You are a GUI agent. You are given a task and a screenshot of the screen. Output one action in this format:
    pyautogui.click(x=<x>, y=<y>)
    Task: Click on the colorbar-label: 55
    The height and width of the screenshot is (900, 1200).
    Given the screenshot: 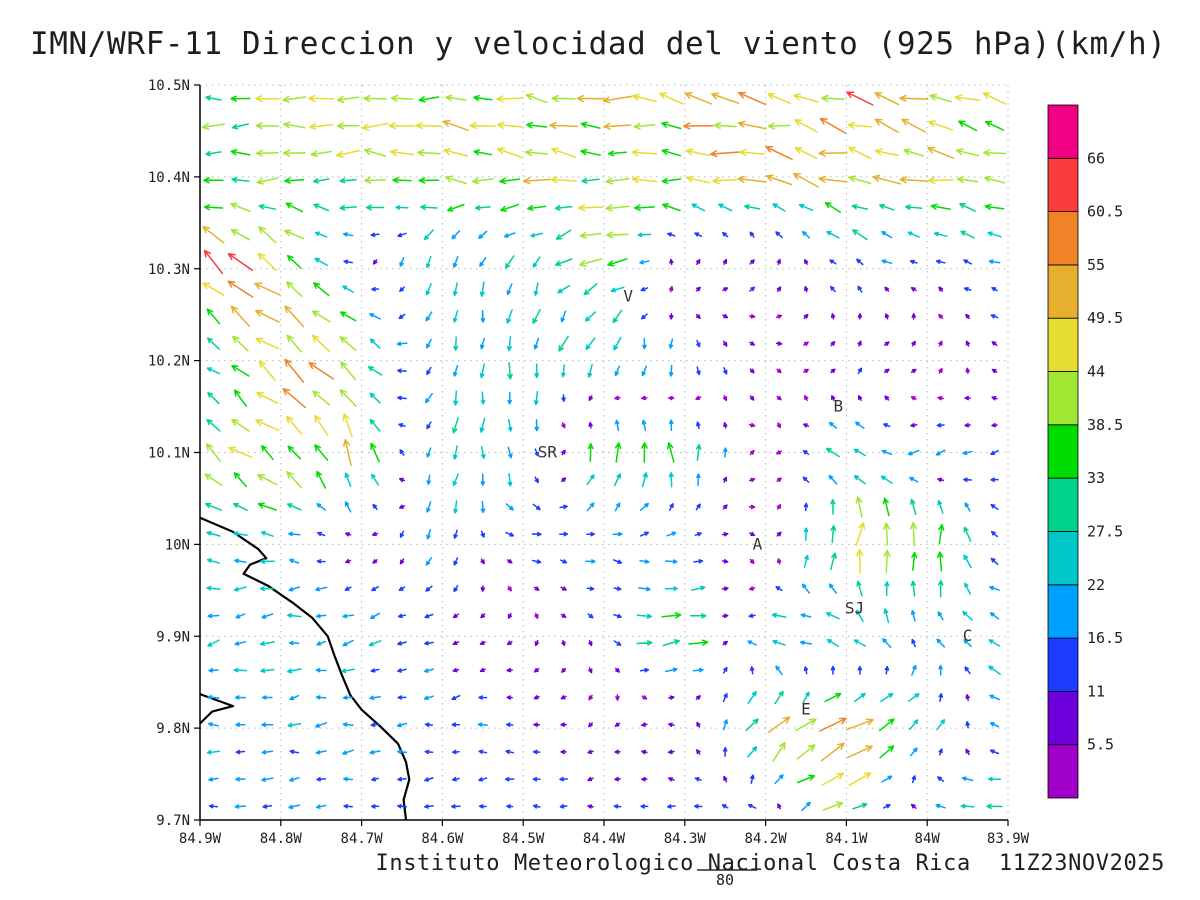 What is the action you would take?
    pyautogui.click(x=1096, y=265)
    